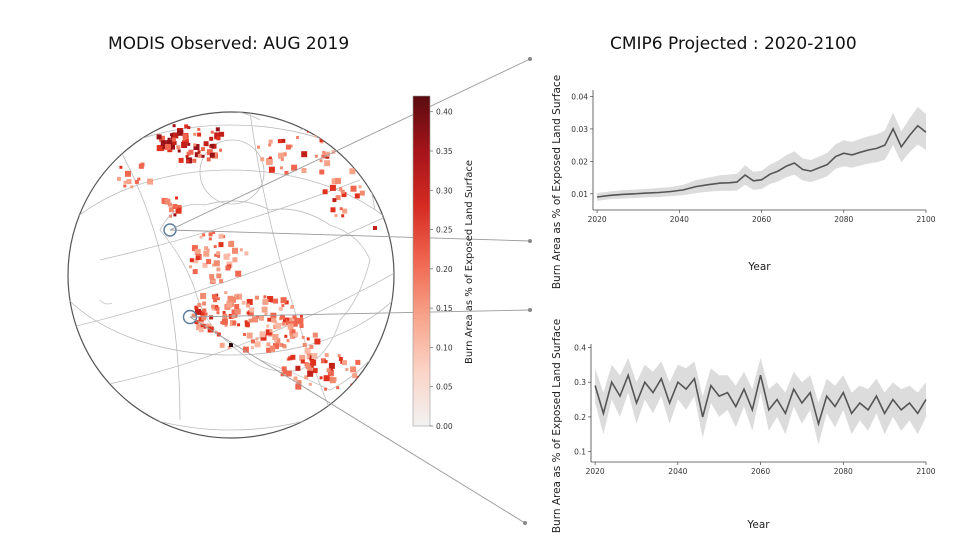  What do you see at coordinates (733, 44) in the screenshot?
I see `projection-title: CMIP6 Projected : 2020-2100` at bounding box center [733, 44].